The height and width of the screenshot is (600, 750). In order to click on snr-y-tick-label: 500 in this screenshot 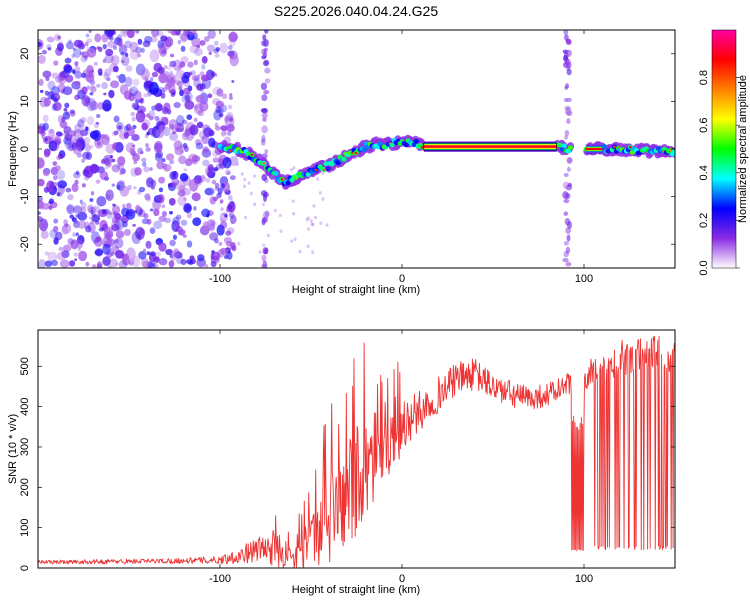, I will do `click(25, 366)`.